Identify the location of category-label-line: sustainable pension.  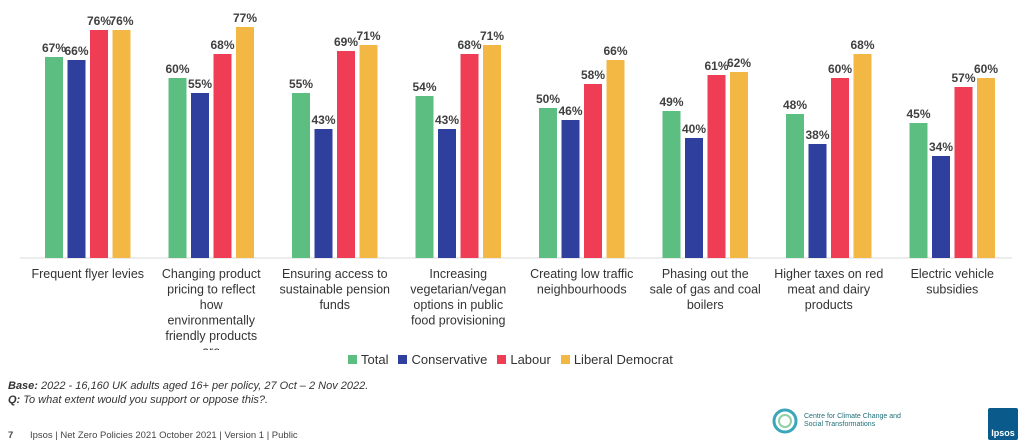
(335, 290).